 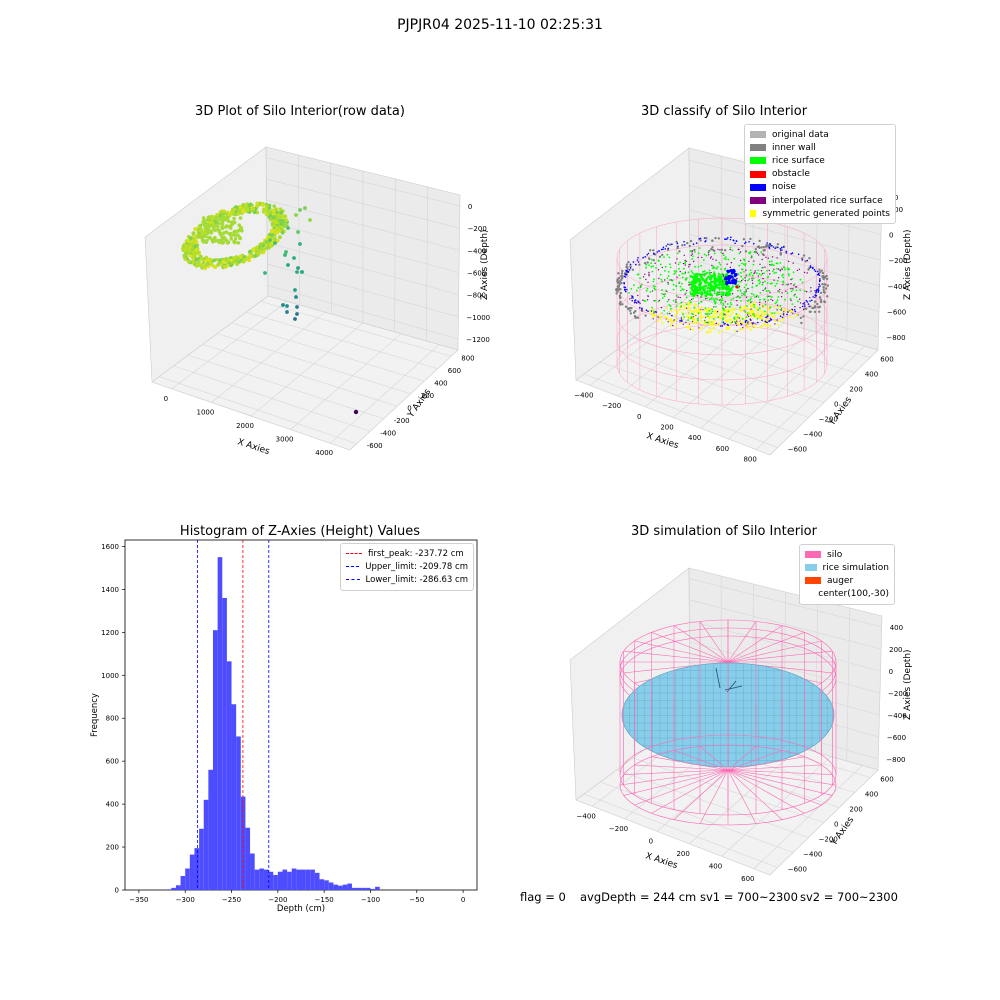 I want to click on y-tick-label: 1400, so click(x=110, y=590).